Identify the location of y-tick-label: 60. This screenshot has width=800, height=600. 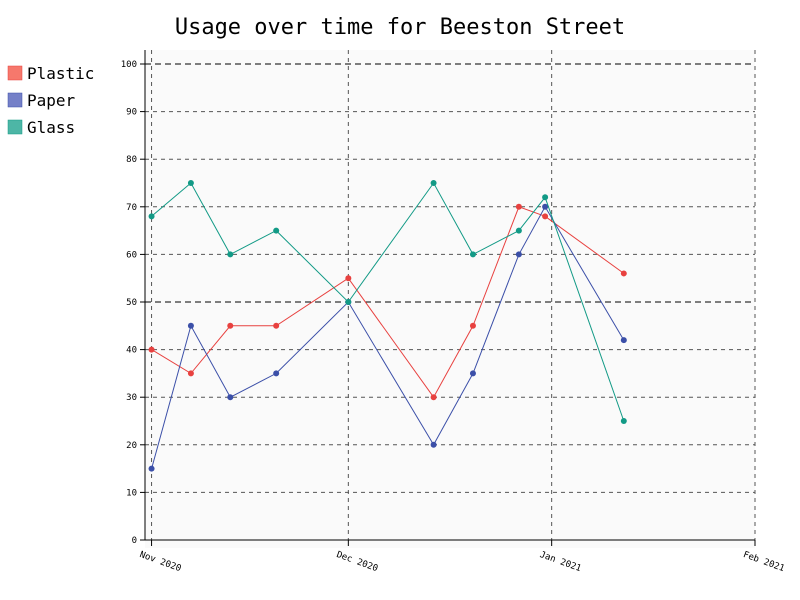
(131, 255).